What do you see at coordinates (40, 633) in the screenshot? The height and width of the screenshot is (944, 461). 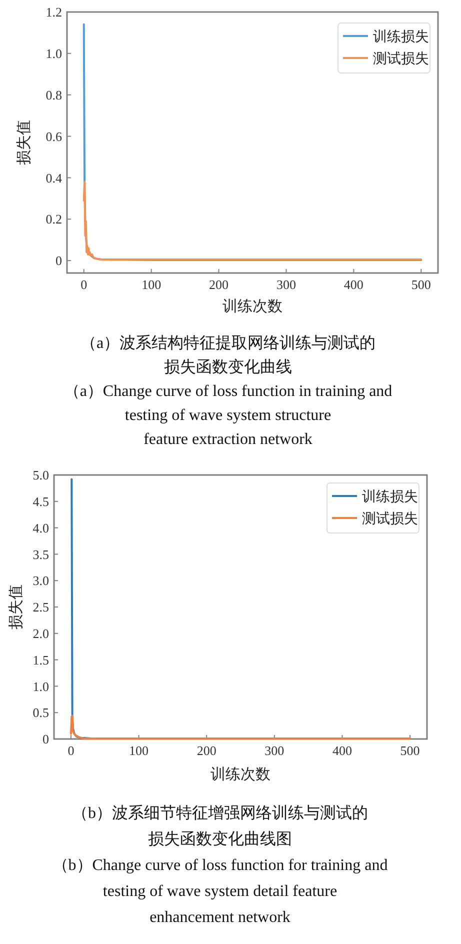 I see `y-tick-label: 2.0` at bounding box center [40, 633].